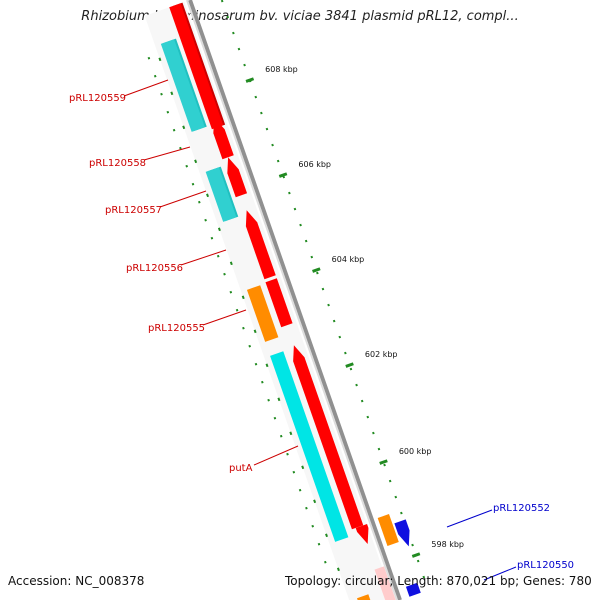 The image size is (600, 600). What do you see at coordinates (133, 210) in the screenshot?
I see `gene-label: pRL120557` at bounding box center [133, 210].